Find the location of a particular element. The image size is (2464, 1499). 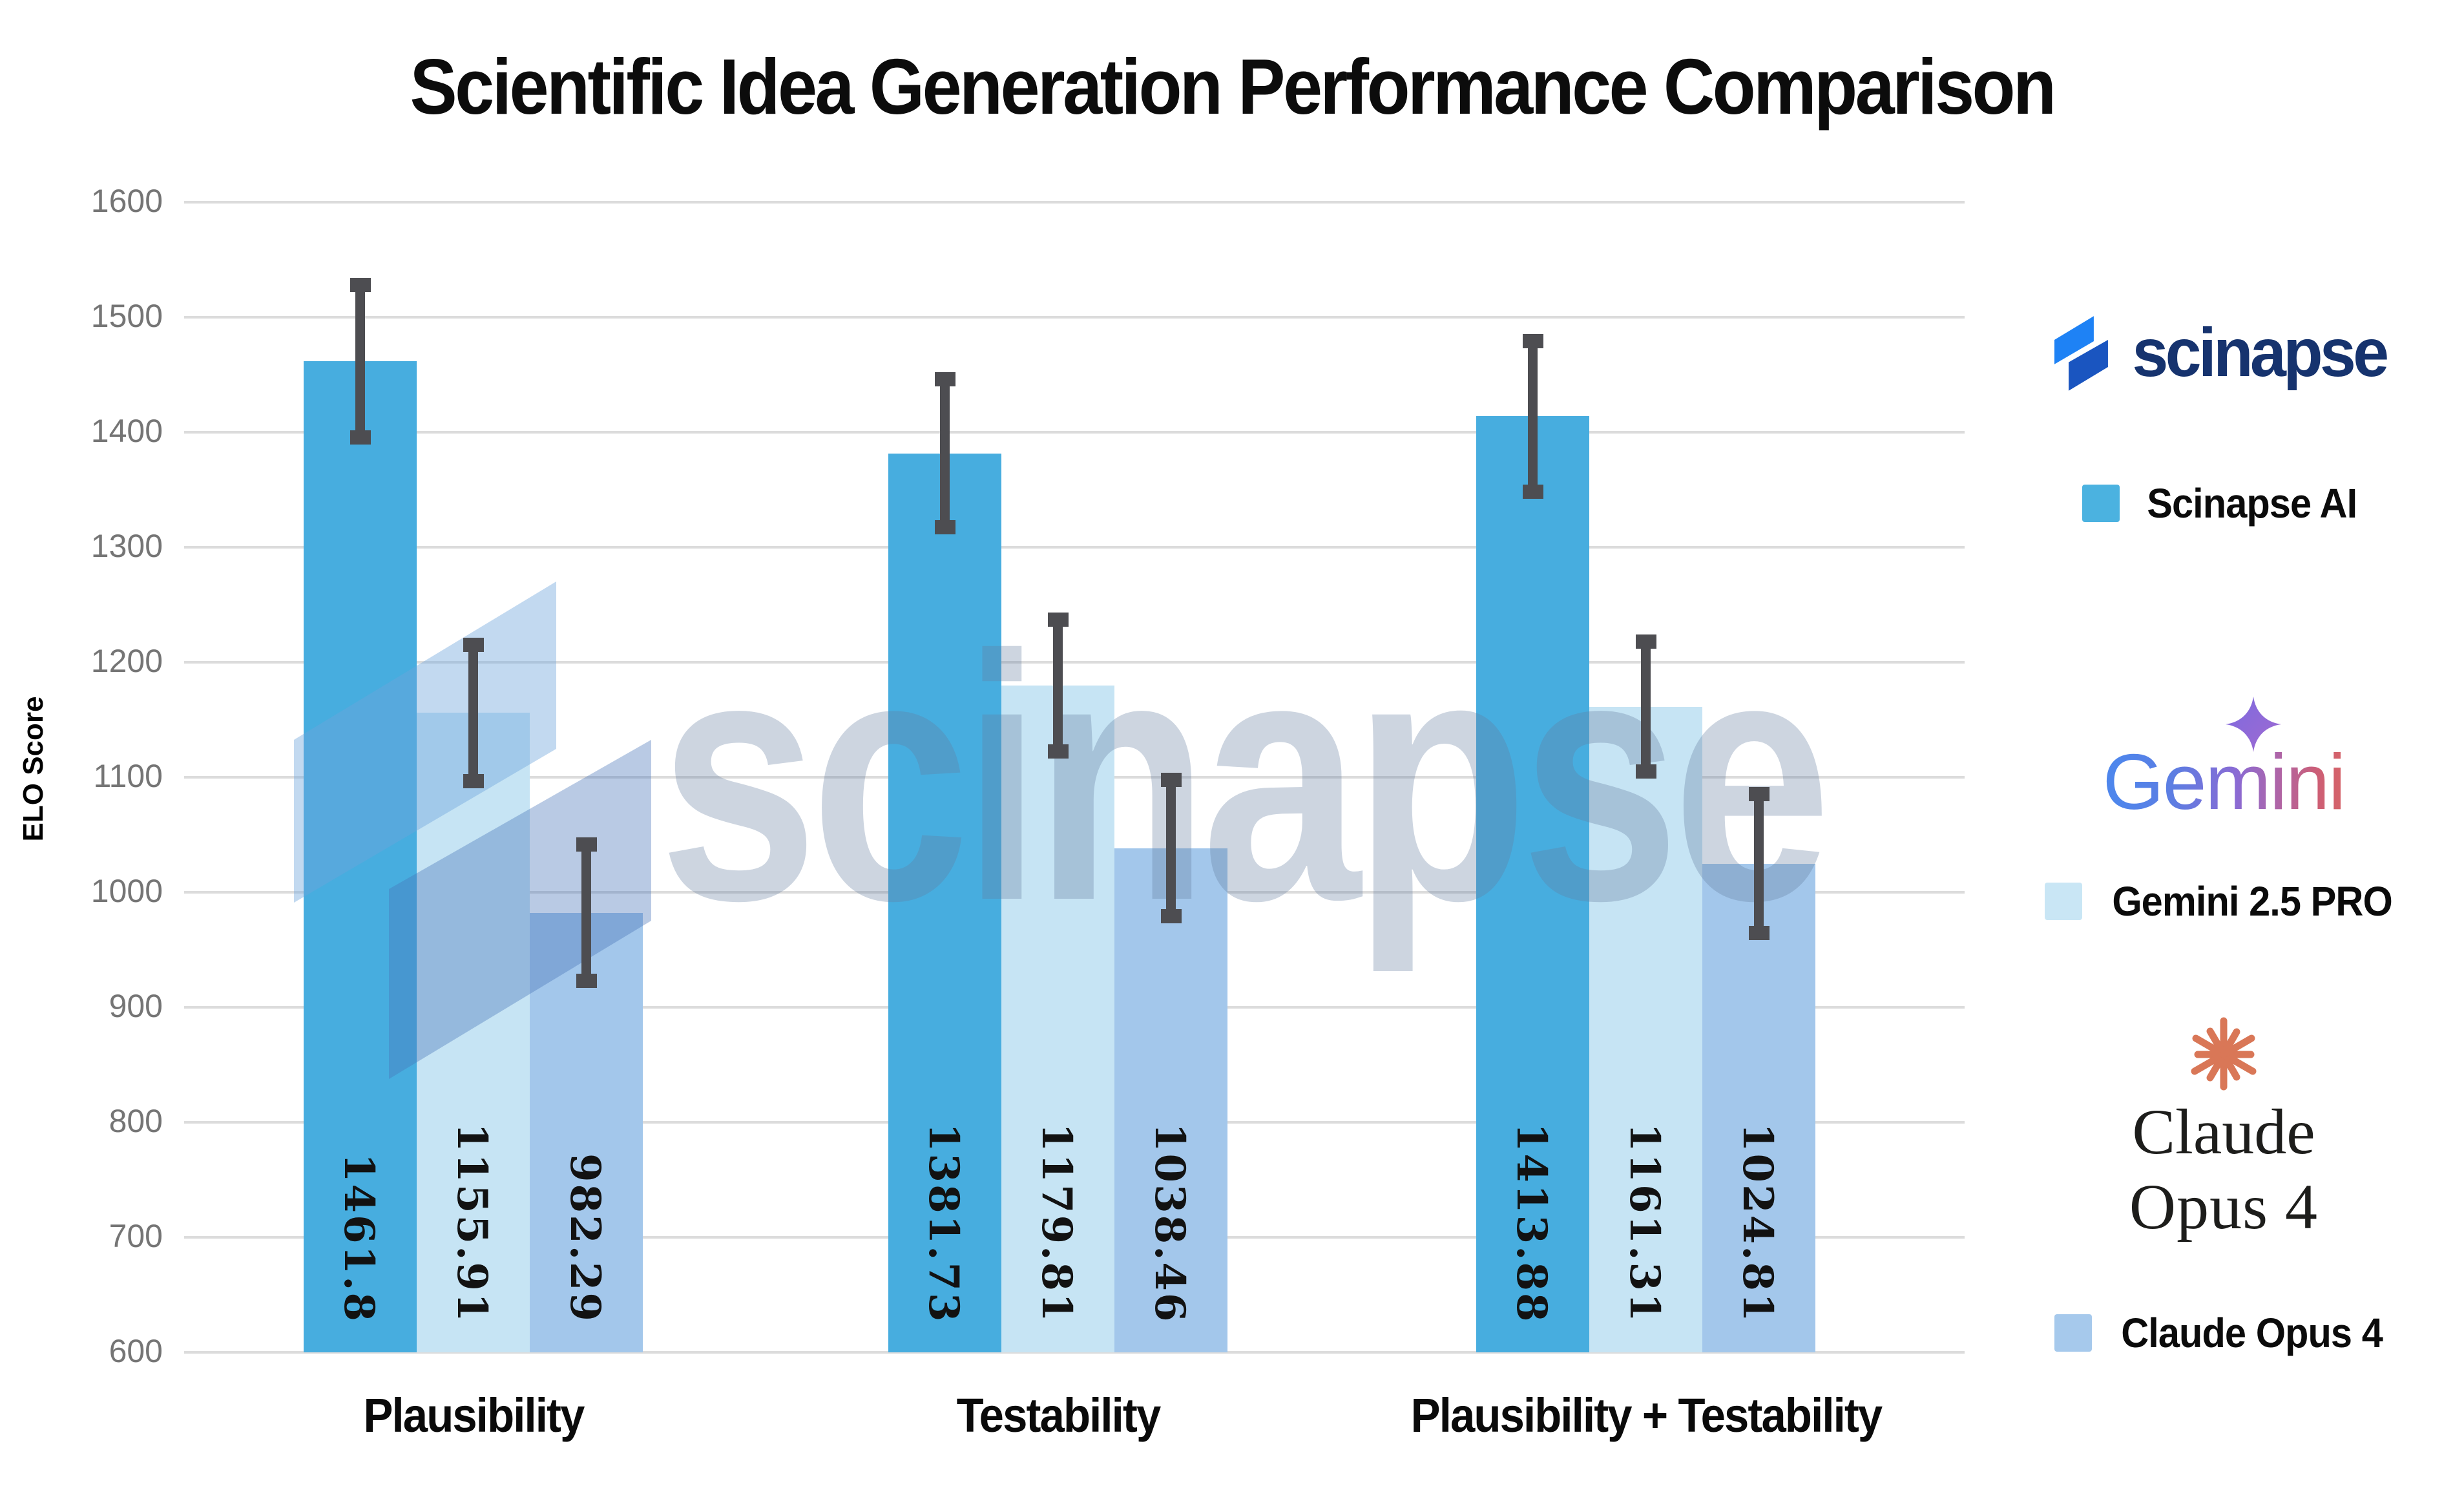

claude-wordmark-line1: Claude is located at coordinates (2223, 1132).